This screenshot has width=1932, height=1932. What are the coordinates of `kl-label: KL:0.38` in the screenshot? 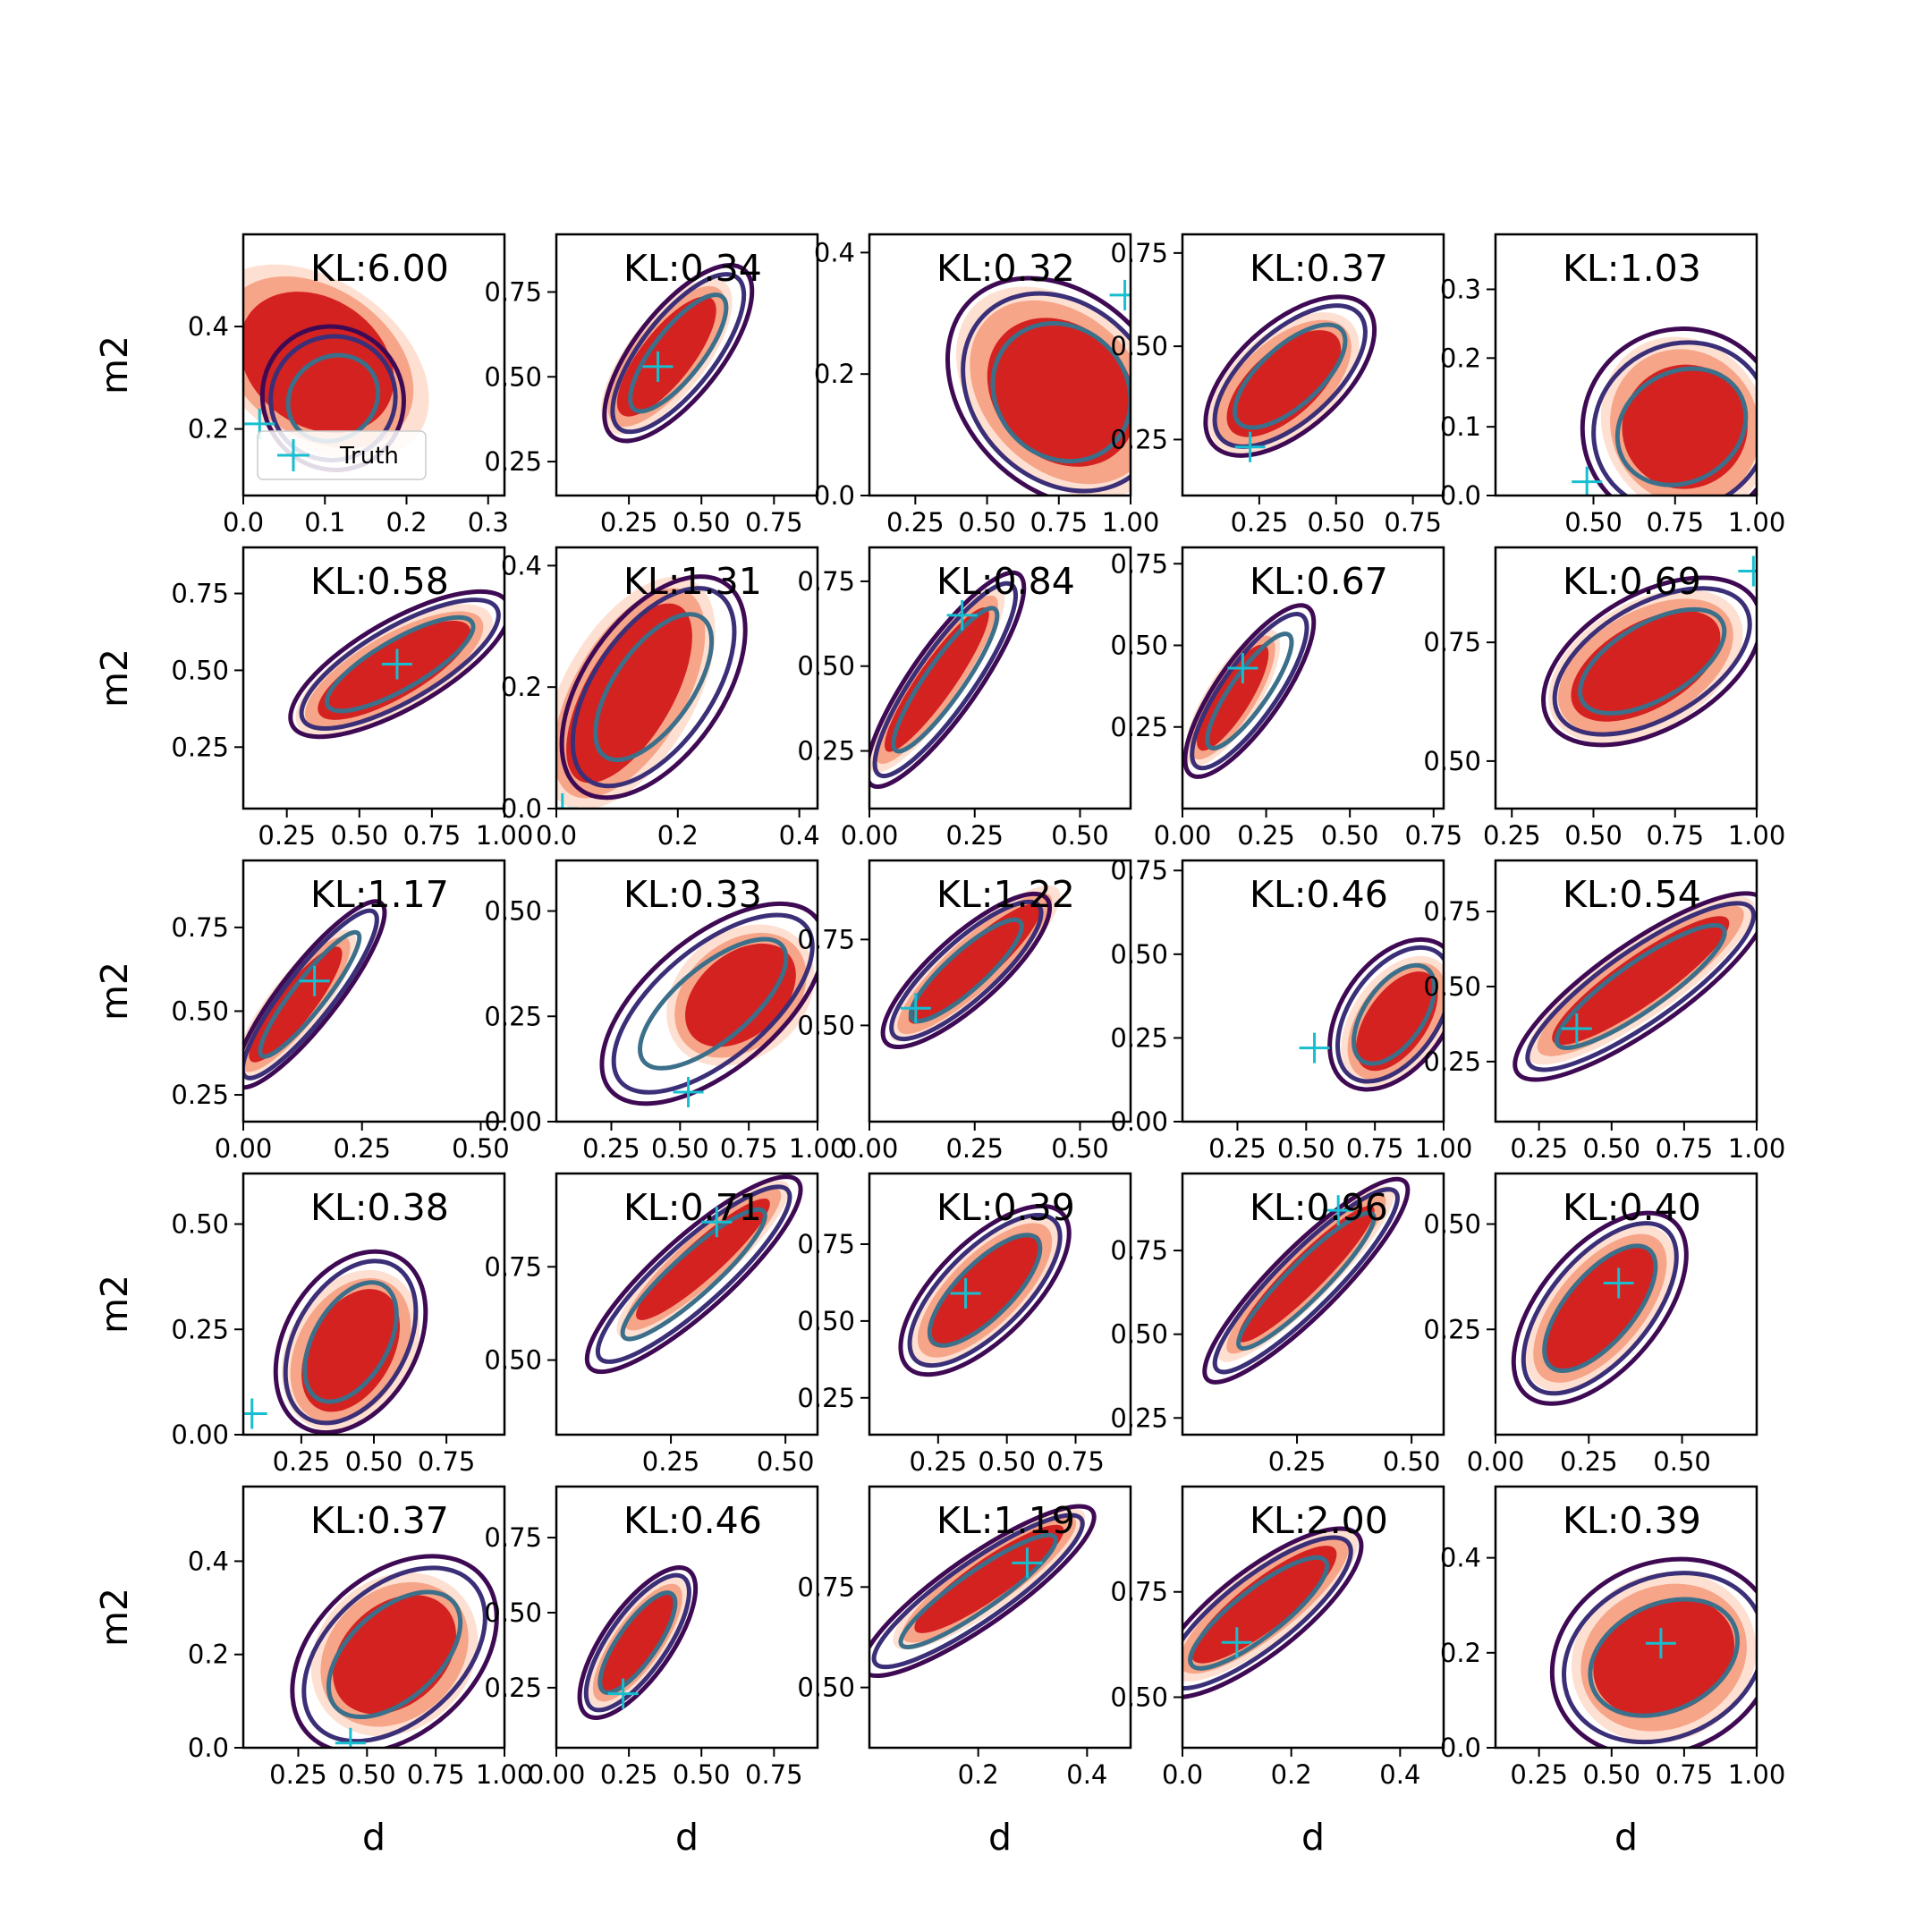 It's located at (379, 1207).